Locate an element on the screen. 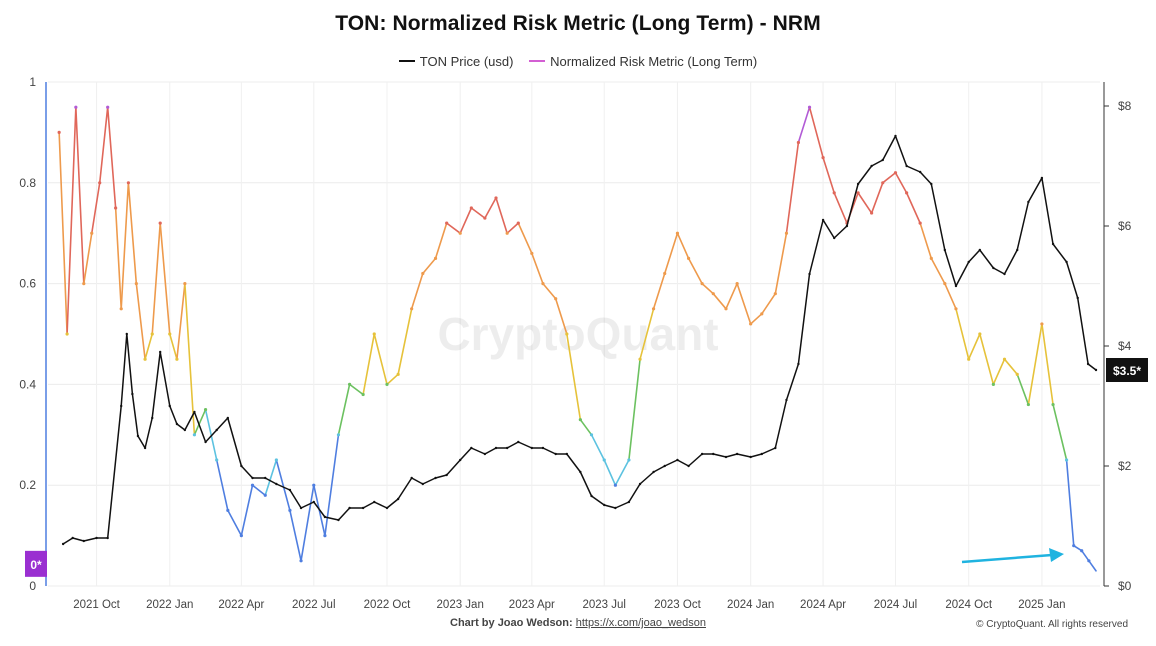 The height and width of the screenshot is (646, 1156). credit-link: https://x.com/joao_wedson is located at coordinates (640, 623).